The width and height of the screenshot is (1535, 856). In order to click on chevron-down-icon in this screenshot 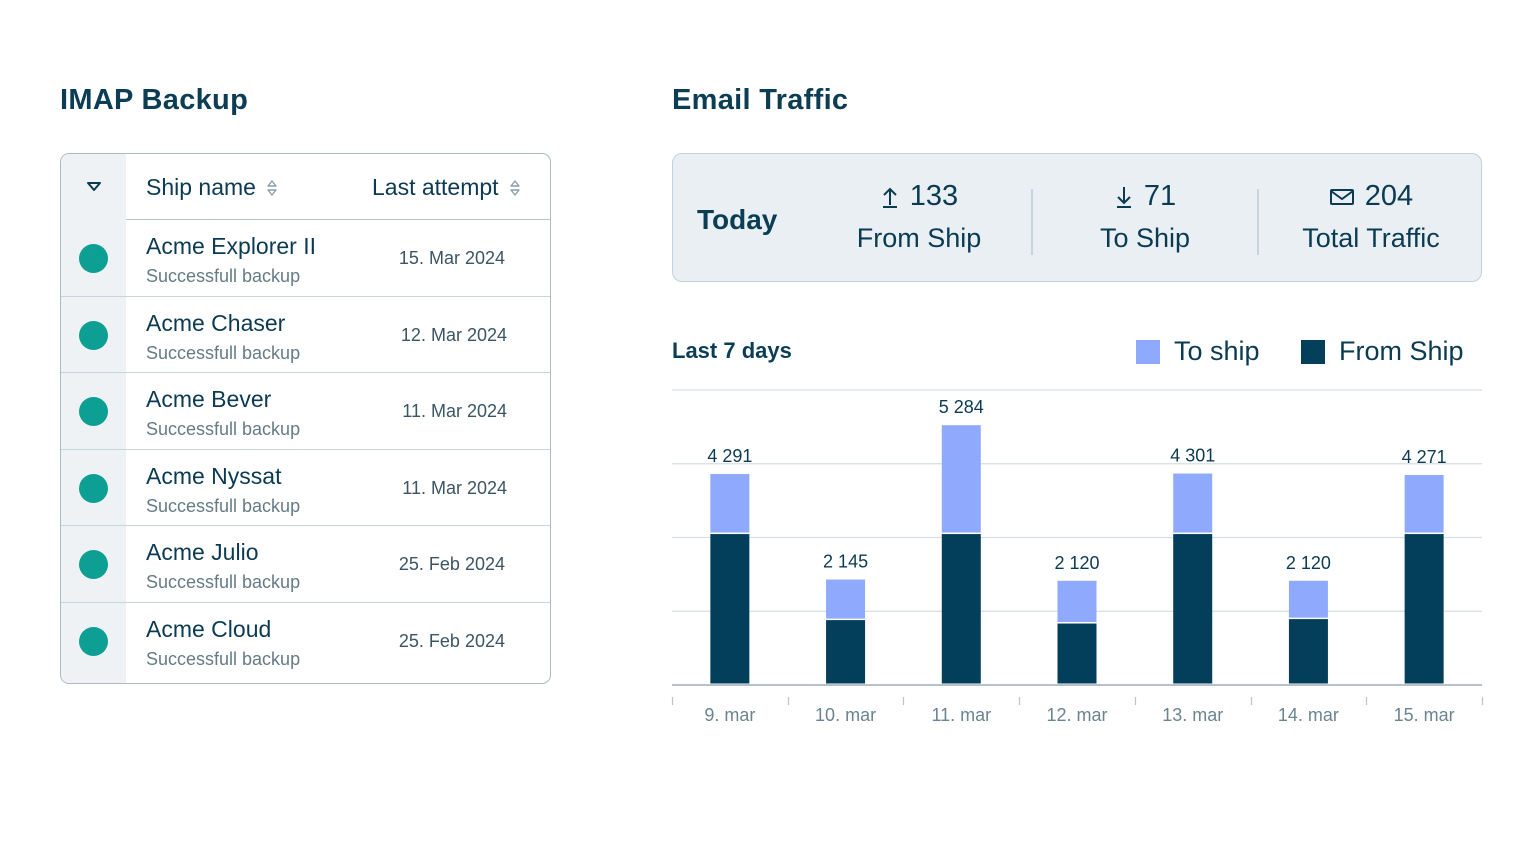, I will do `click(93, 186)`.